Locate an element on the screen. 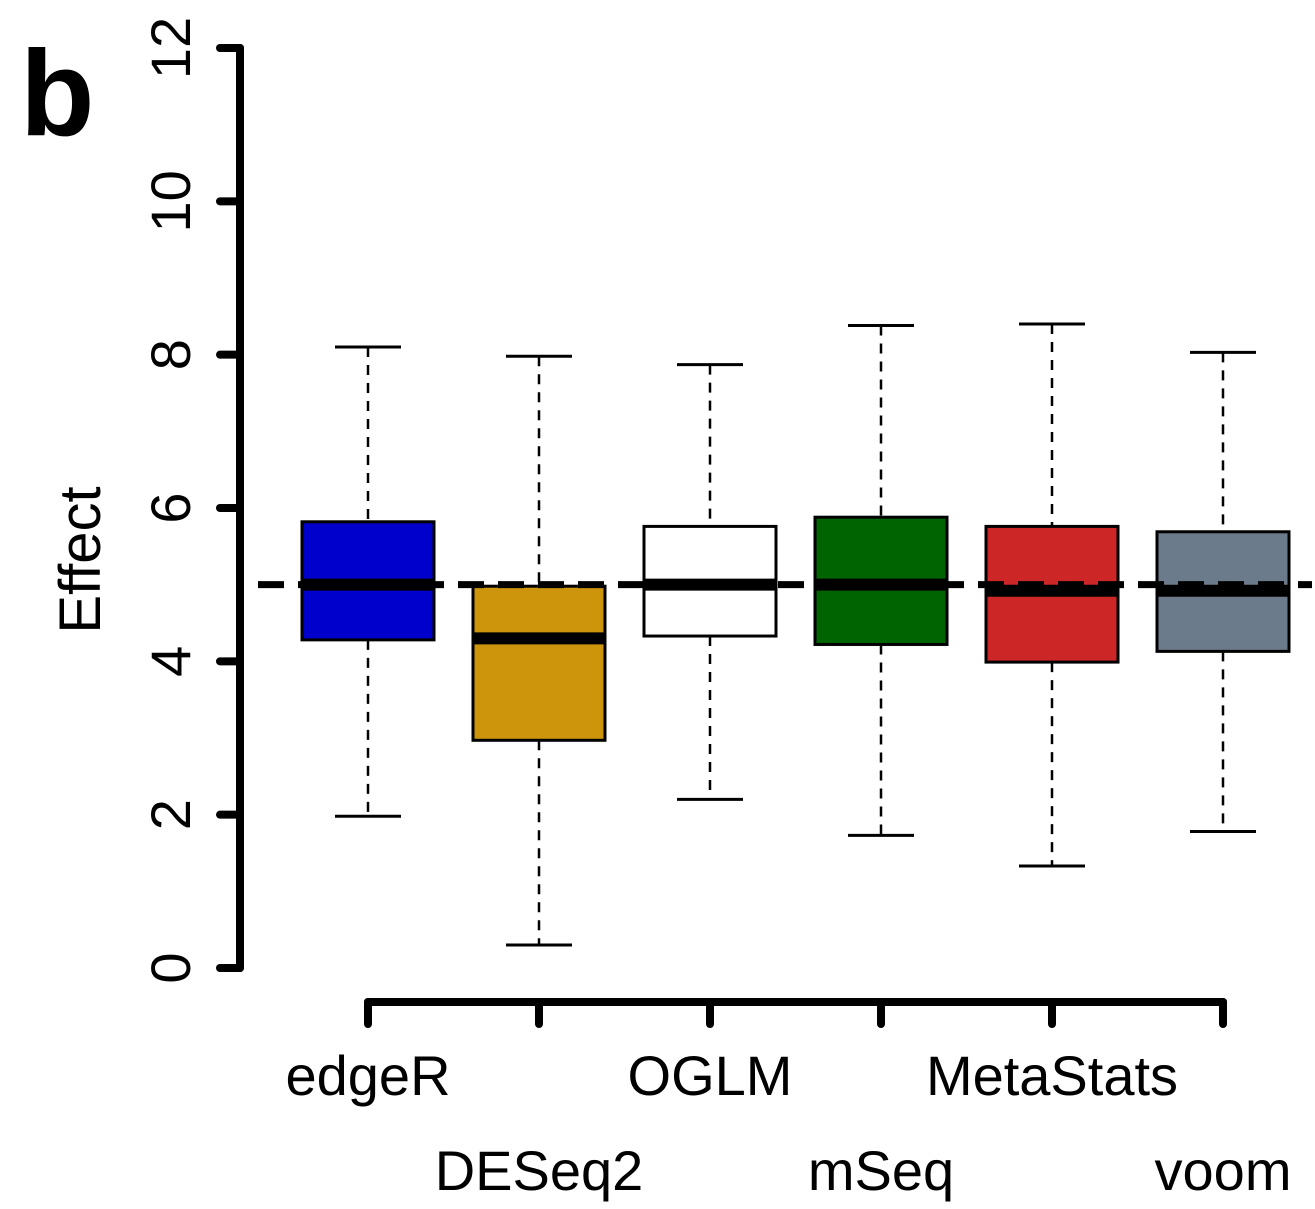  box-metastats is located at coordinates (1052, 595).